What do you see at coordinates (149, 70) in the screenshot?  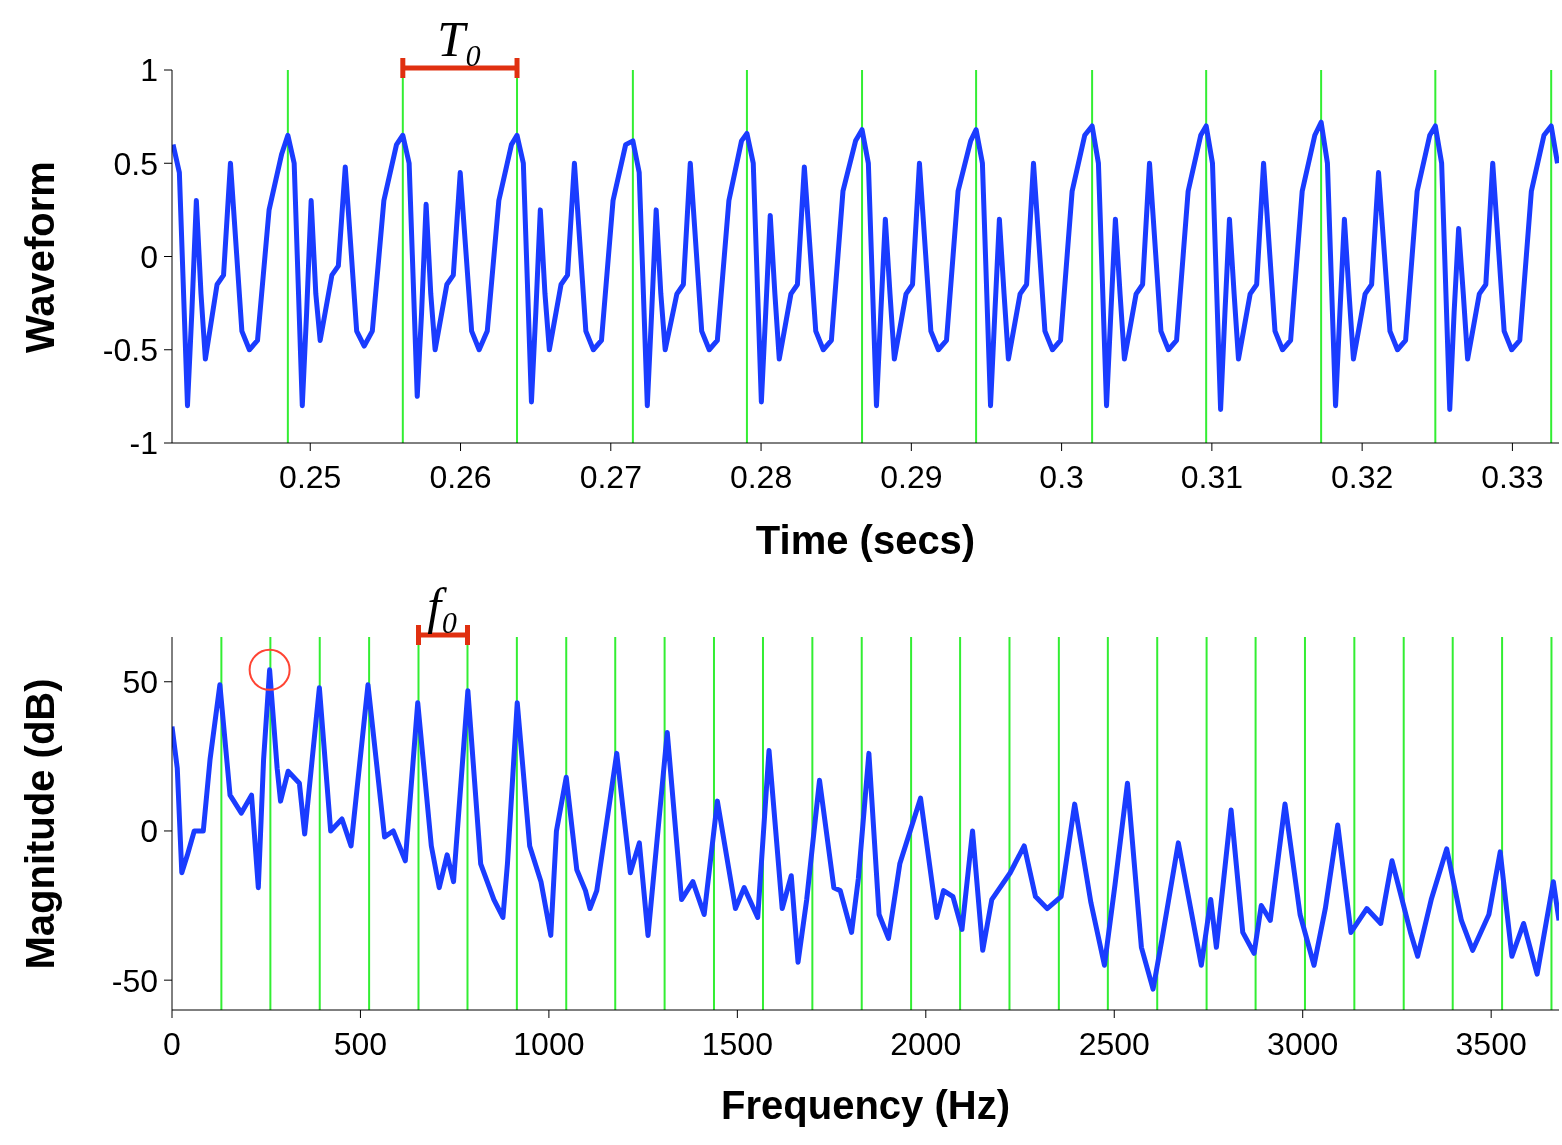 I see `y-tick-label: 1` at bounding box center [149, 70].